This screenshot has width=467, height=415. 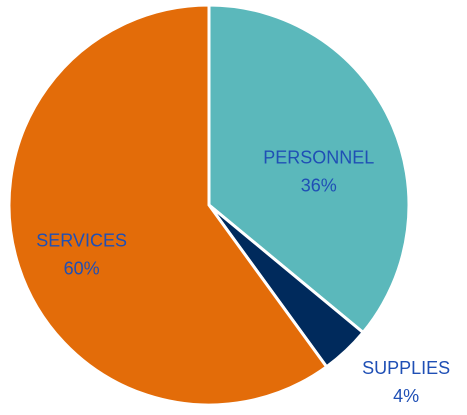 I want to click on value-label: 4%, so click(x=406, y=396).